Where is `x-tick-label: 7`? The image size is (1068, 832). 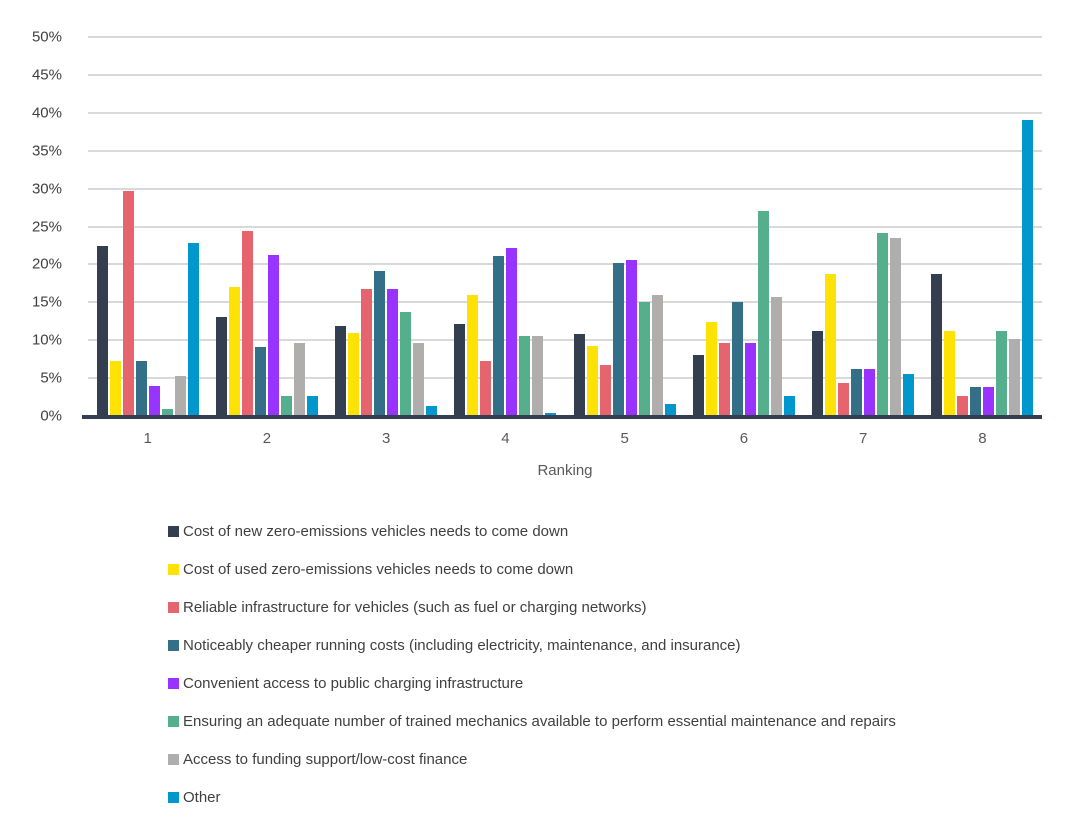
x-tick-label: 7 is located at coordinates (863, 438).